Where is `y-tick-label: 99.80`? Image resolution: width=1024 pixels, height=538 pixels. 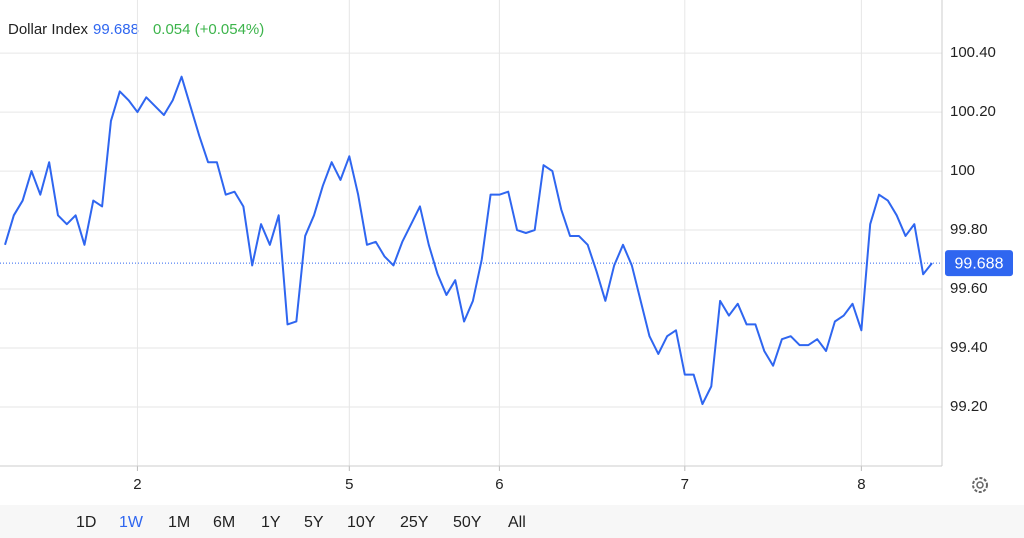
y-tick-label: 99.80 is located at coordinates (969, 229).